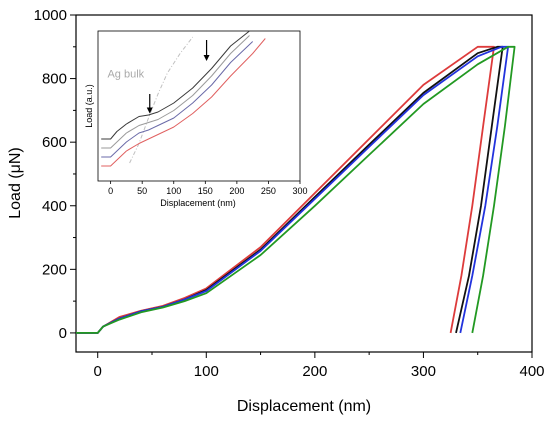 The image size is (550, 425). I want to click on inset-background, so click(199, 106).